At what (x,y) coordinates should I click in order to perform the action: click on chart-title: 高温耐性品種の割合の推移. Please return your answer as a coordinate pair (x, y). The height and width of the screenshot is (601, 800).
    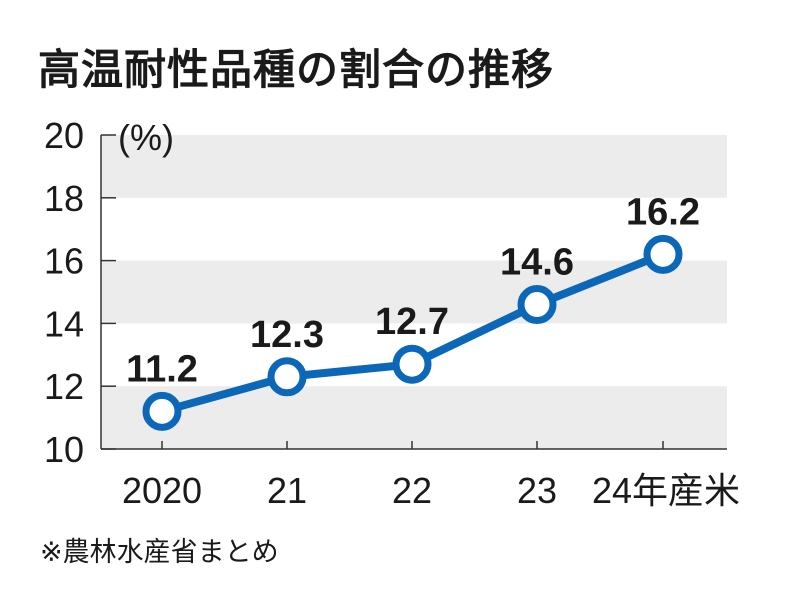
    Looking at the image, I should click on (296, 69).